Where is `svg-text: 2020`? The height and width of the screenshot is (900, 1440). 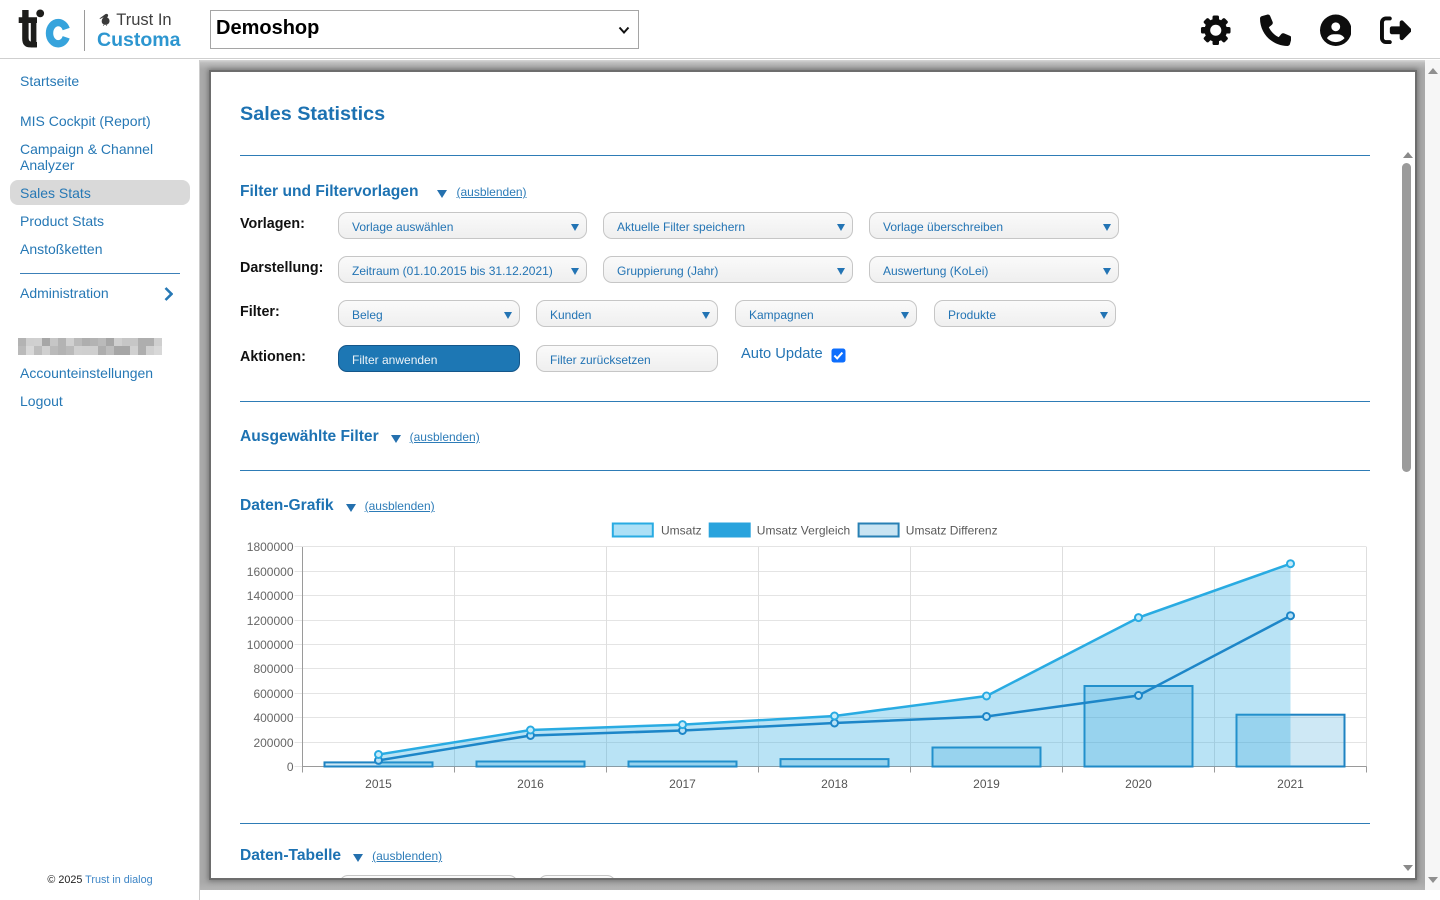 svg-text: 2020 is located at coordinates (1138, 784).